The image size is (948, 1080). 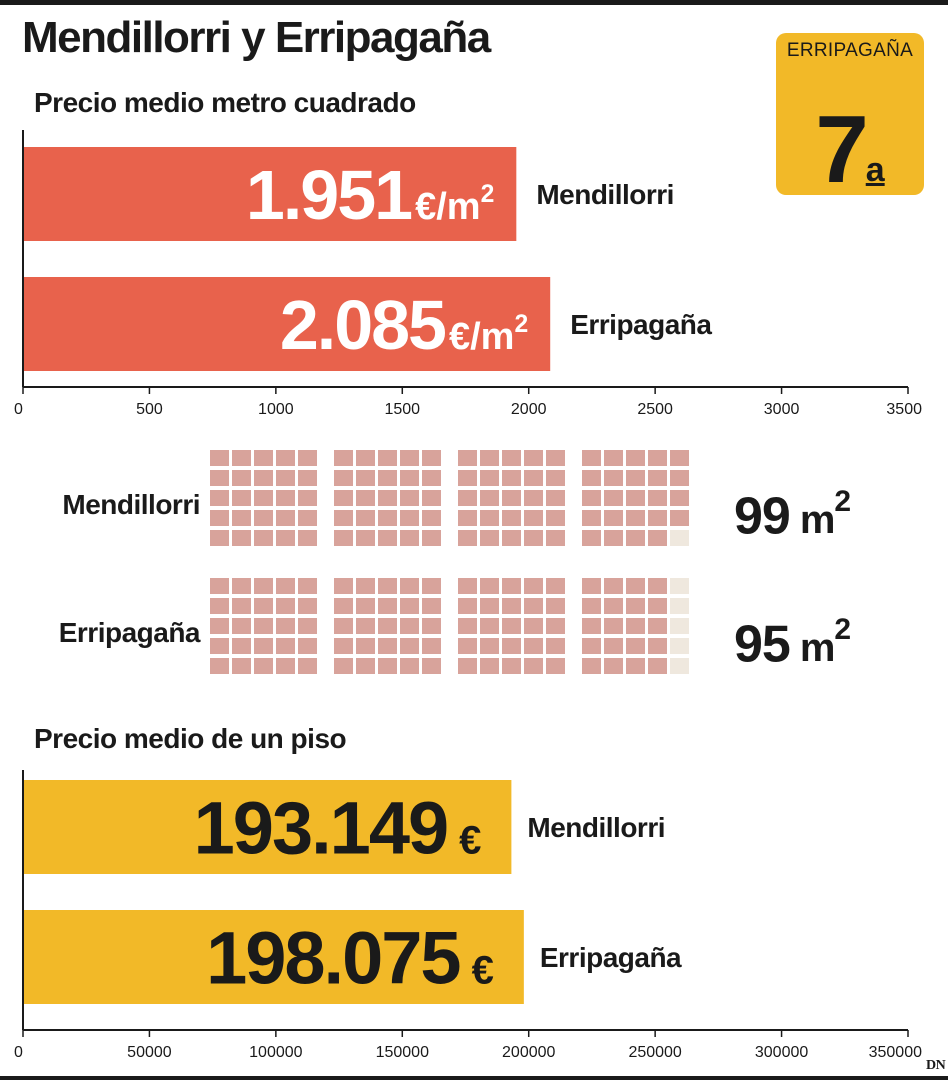 I want to click on x-tick-label-2: 100000, so click(x=275, y=1052).